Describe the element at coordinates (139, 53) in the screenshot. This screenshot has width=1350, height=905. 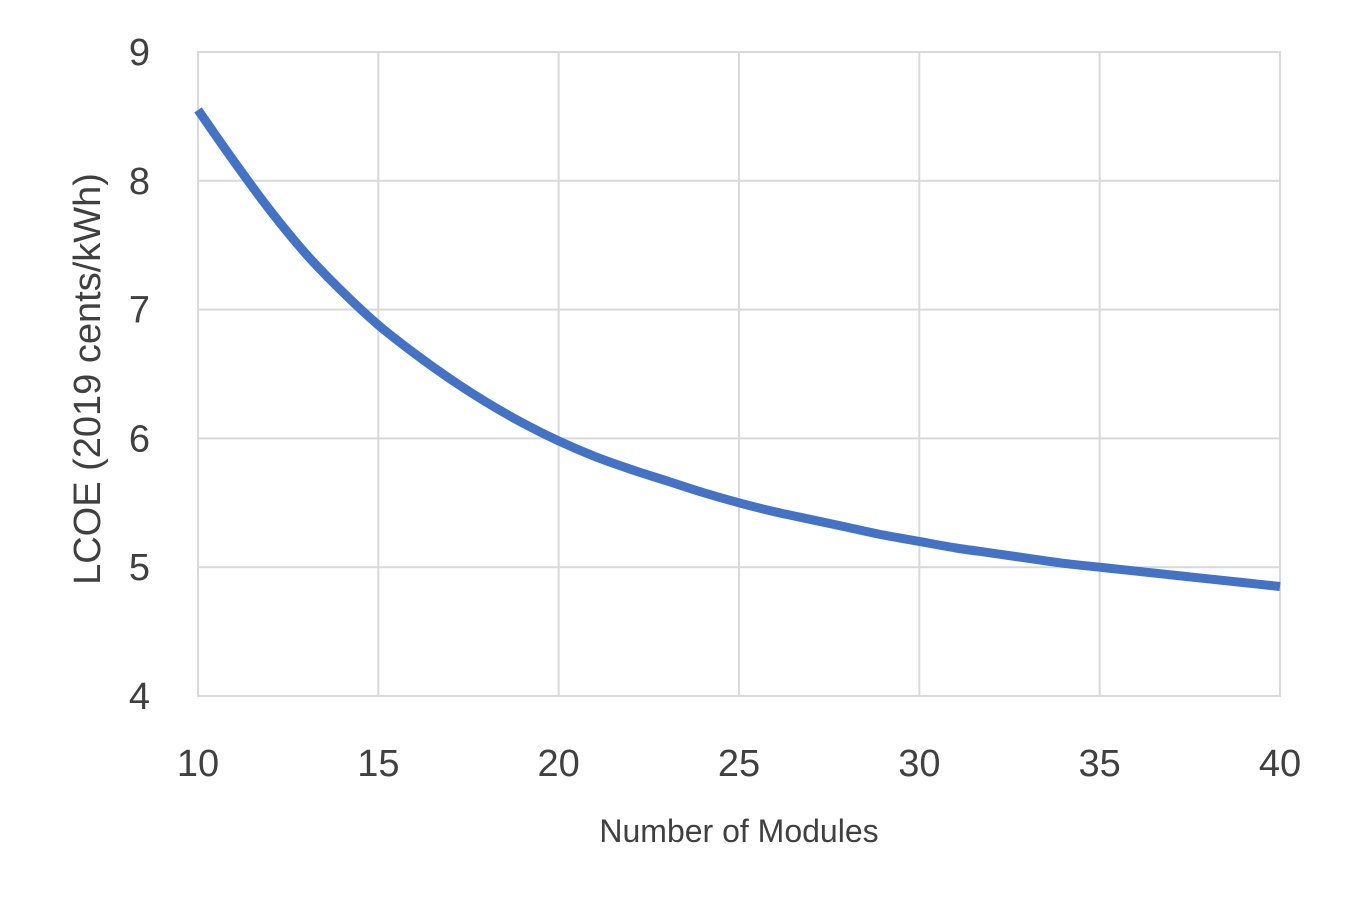
I see `y-tick-label: 9` at that location.